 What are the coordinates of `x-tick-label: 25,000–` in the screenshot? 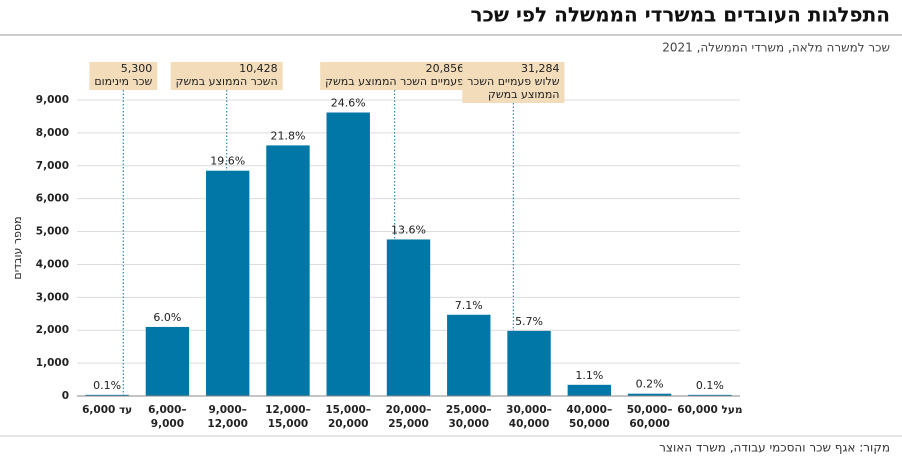 It's located at (469, 410).